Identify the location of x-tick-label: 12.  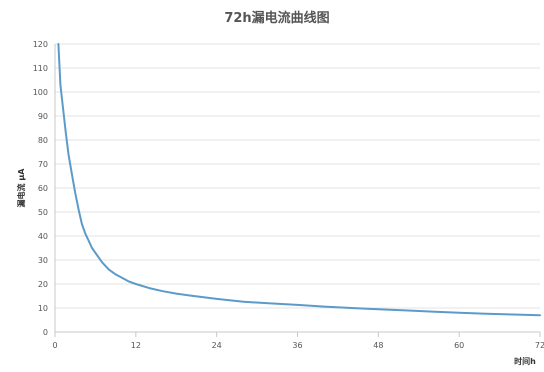
(136, 345).